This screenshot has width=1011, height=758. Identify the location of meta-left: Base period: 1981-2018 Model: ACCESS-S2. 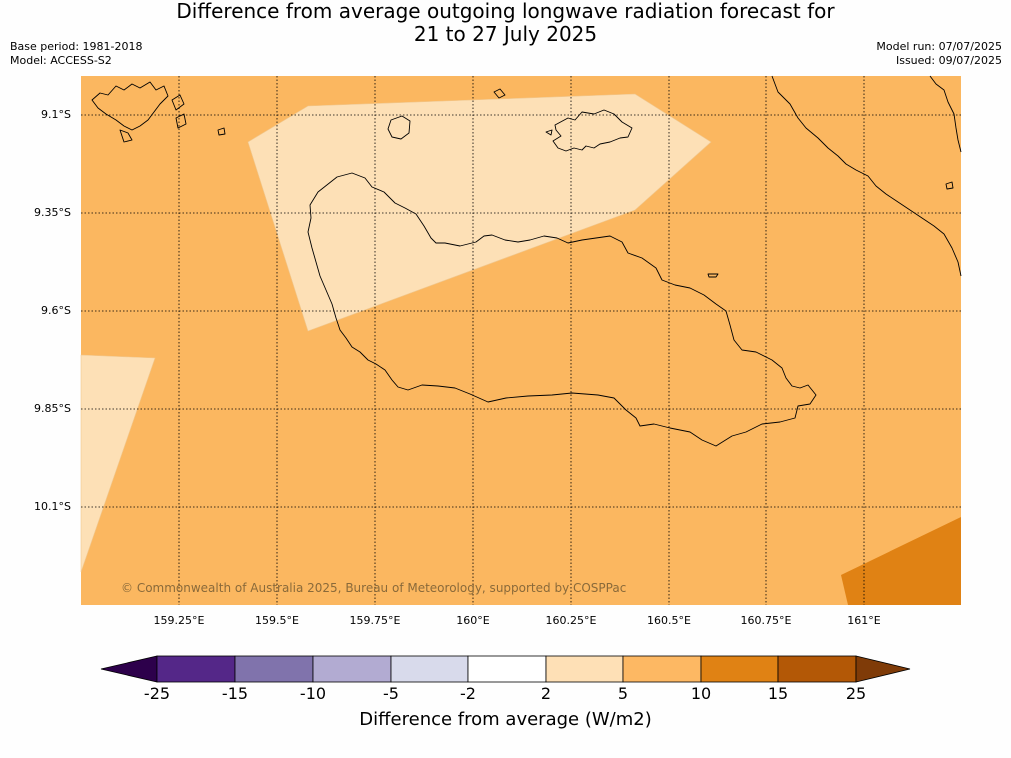
(76, 54).